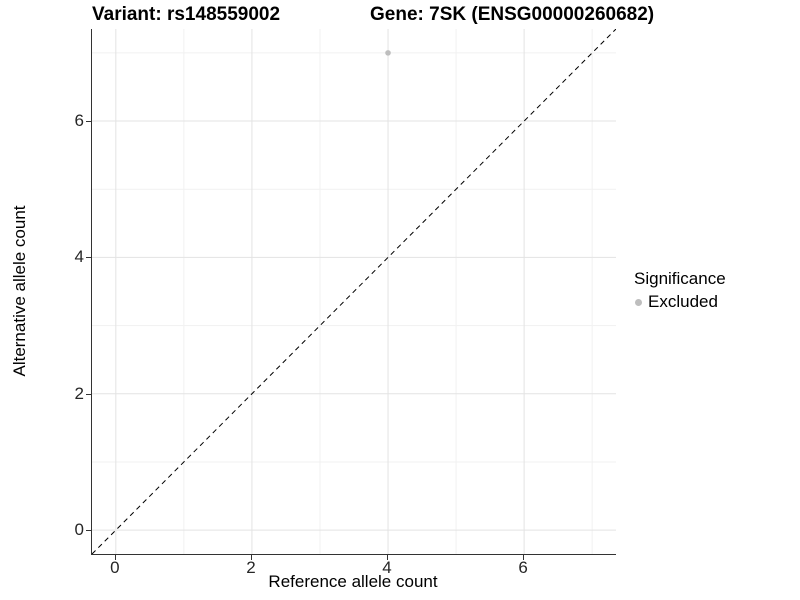 The width and height of the screenshot is (800, 600). I want to click on legend-item-label: Excluded, so click(683, 301).